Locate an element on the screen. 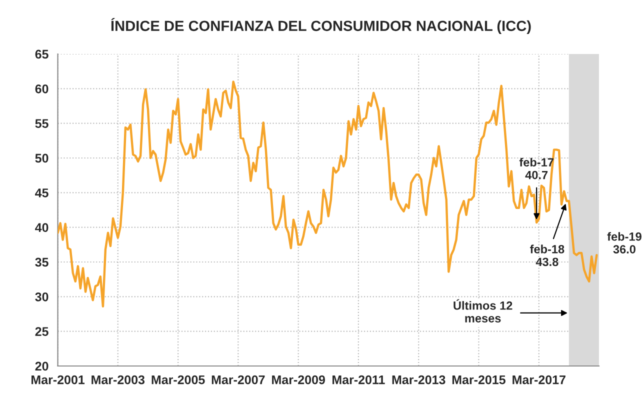 The image size is (642, 400). y-tick-label: 50 is located at coordinates (41, 158).